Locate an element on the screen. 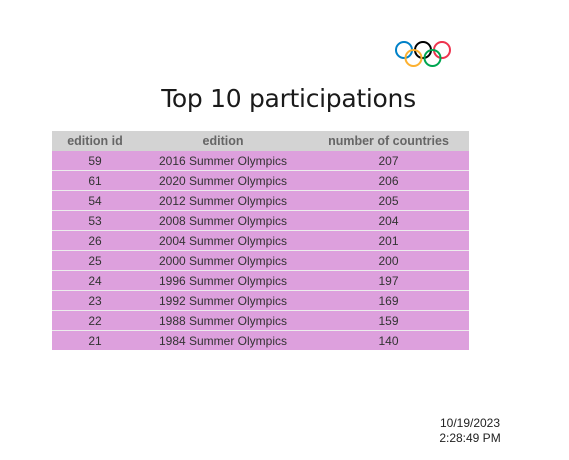  cell-edition: 2000 Summer Olympics is located at coordinates (223, 260).